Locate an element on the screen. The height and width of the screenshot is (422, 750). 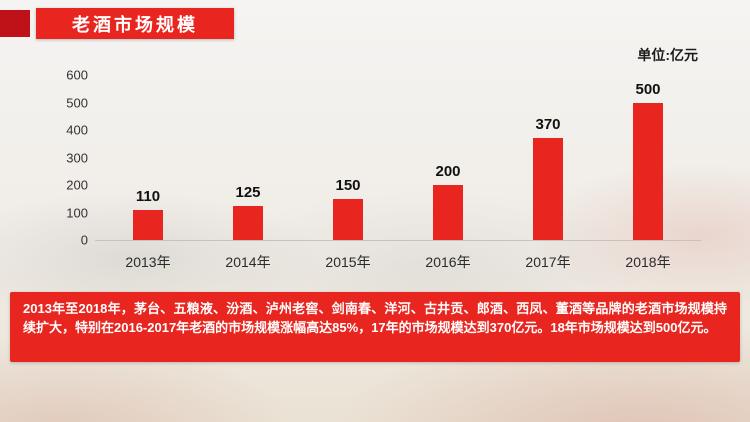
y-tick-label: 500 is located at coordinates (77, 102).